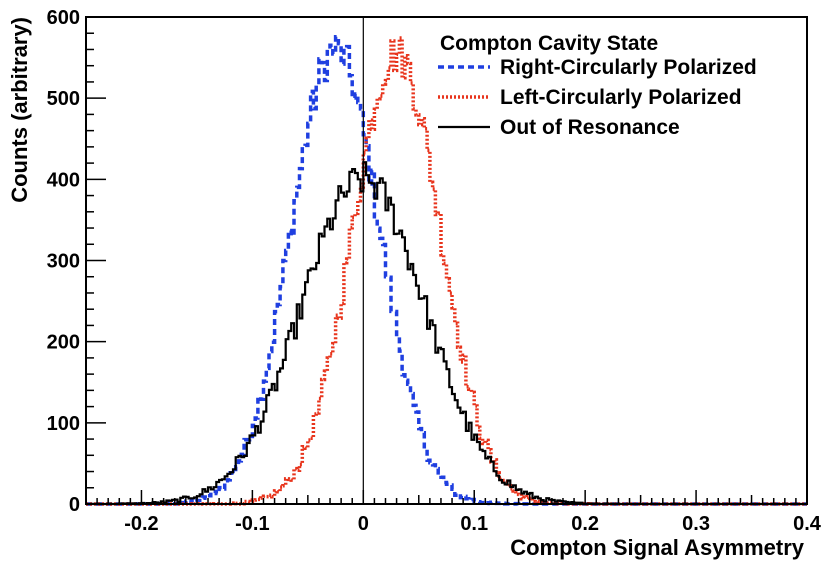 The height and width of the screenshot is (564, 830). What do you see at coordinates (63, 18) in the screenshot?
I see `y-tick-label: 600` at bounding box center [63, 18].